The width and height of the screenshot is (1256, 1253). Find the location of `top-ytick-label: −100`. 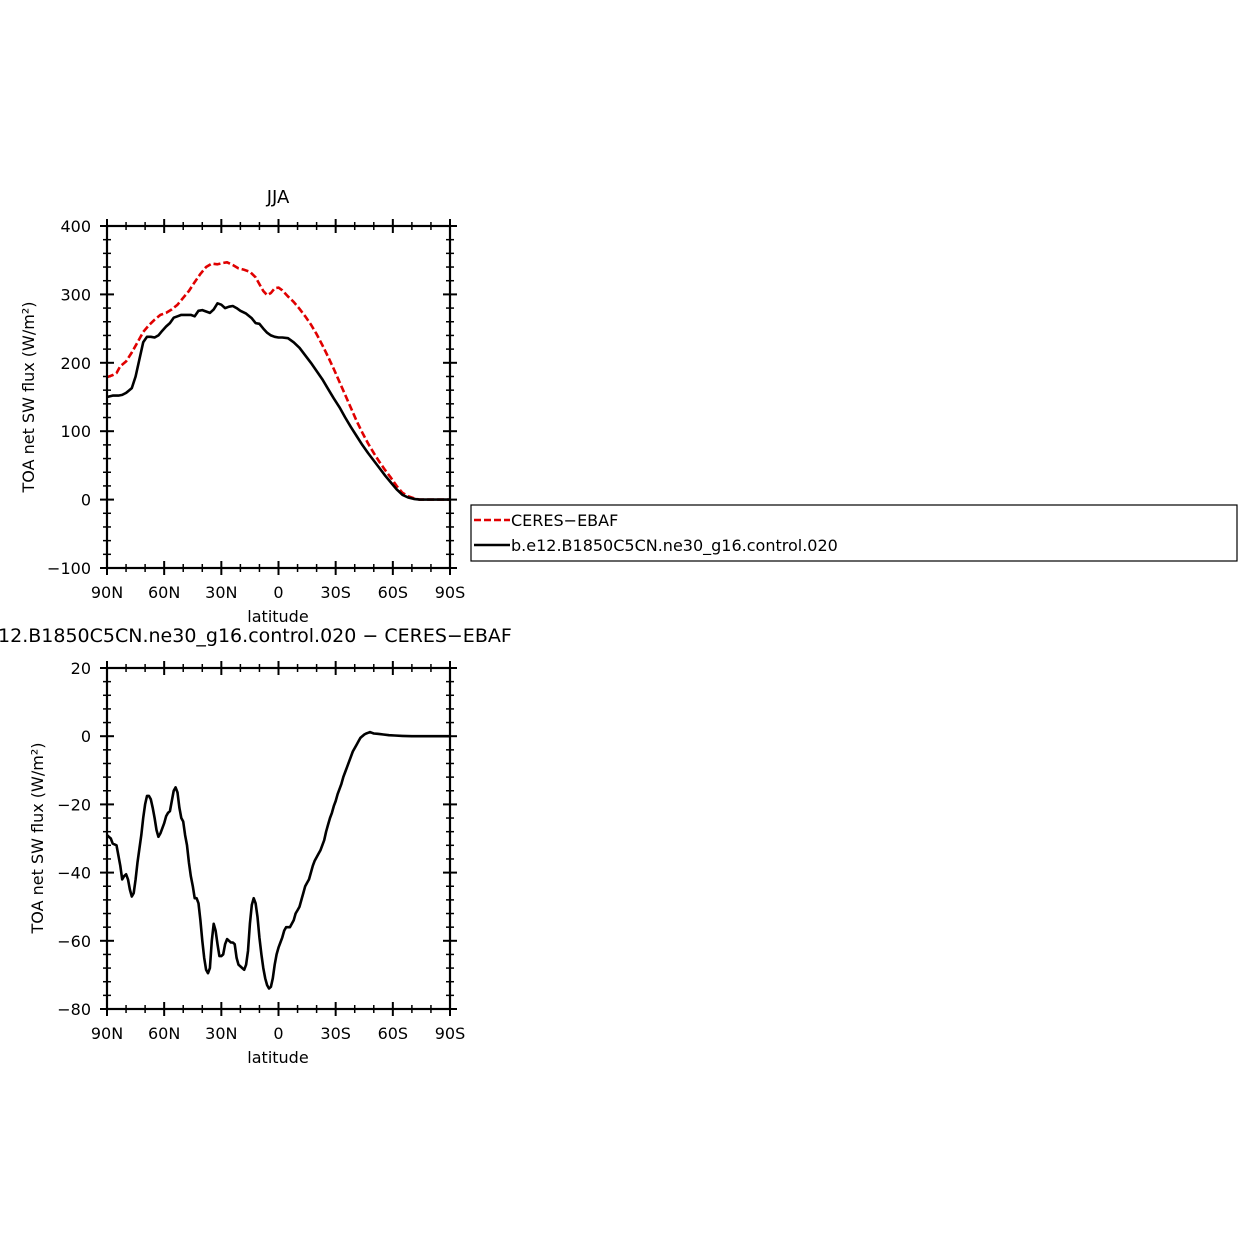

top-ytick-label: −100 is located at coordinates (69, 568).